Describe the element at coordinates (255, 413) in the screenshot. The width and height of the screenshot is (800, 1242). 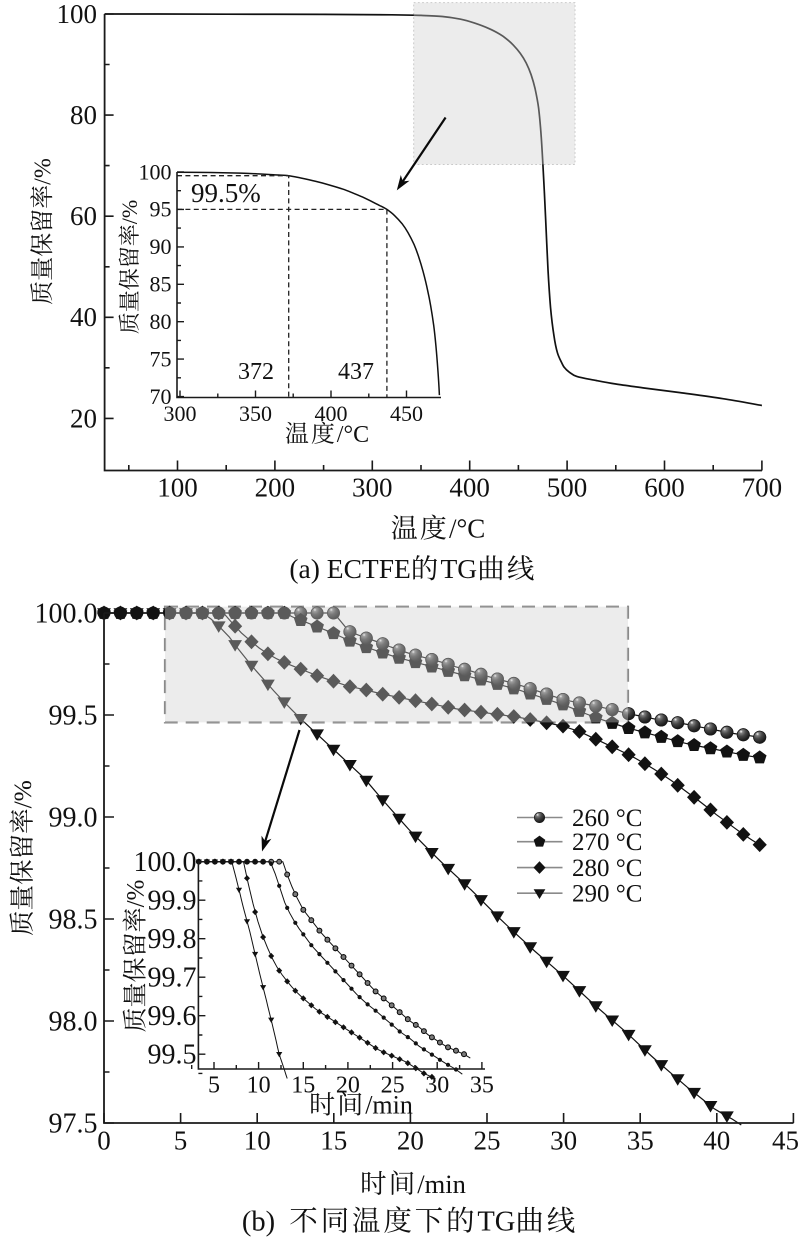
I see `svg-text: 350` at that location.